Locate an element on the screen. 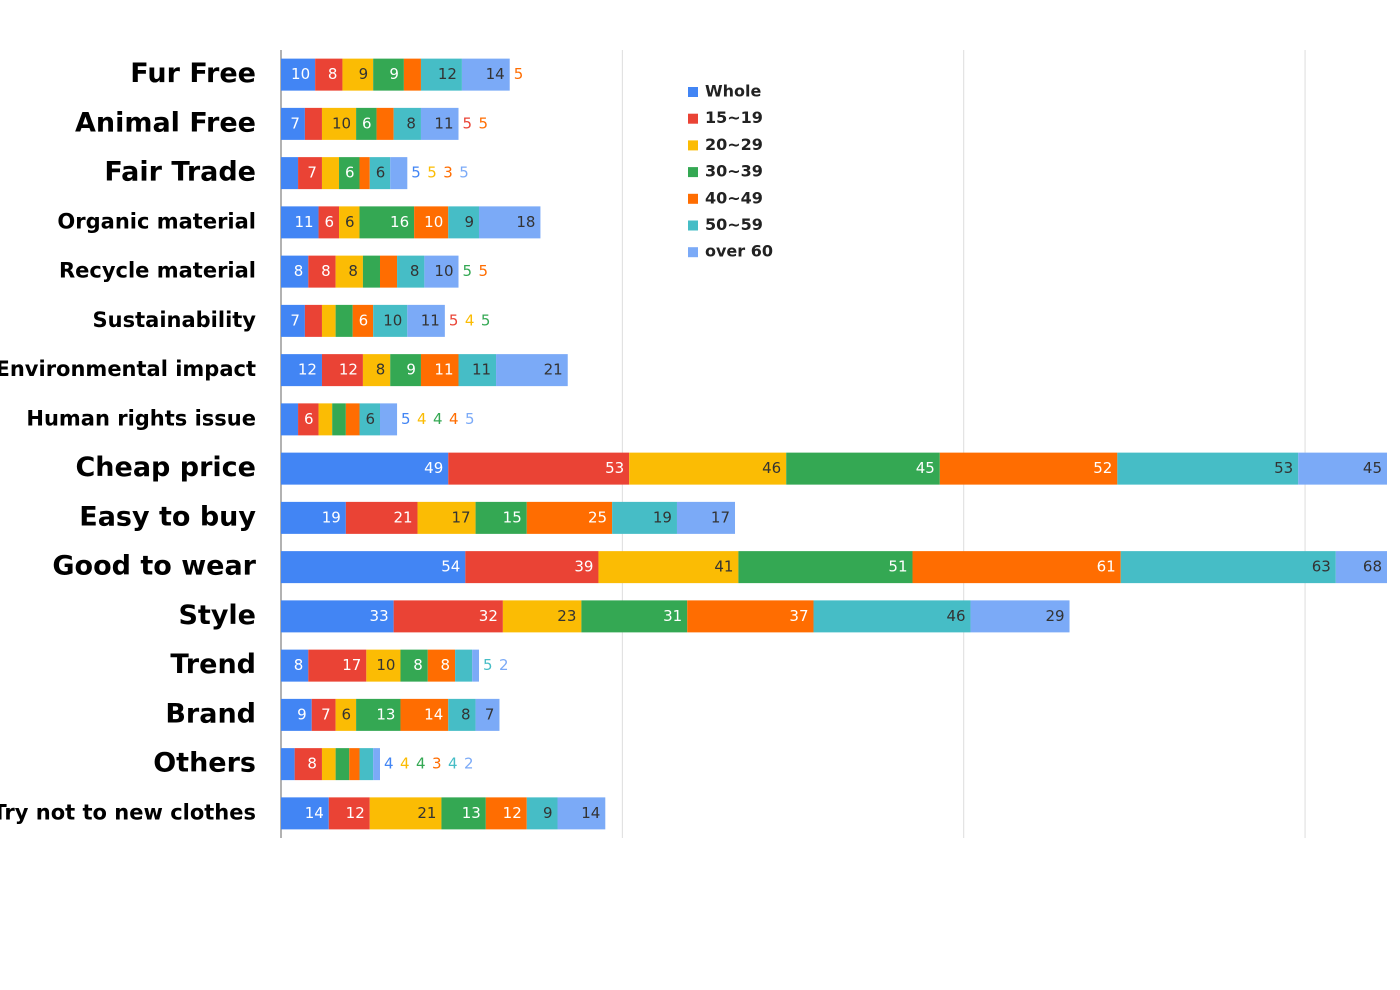  legend-label: 40~49 is located at coordinates (734, 197).